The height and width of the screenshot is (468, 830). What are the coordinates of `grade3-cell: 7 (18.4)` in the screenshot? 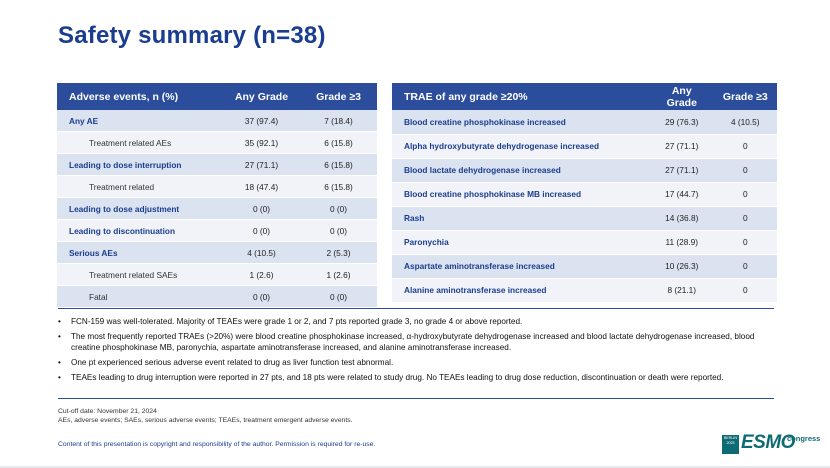 It's located at (338, 121).